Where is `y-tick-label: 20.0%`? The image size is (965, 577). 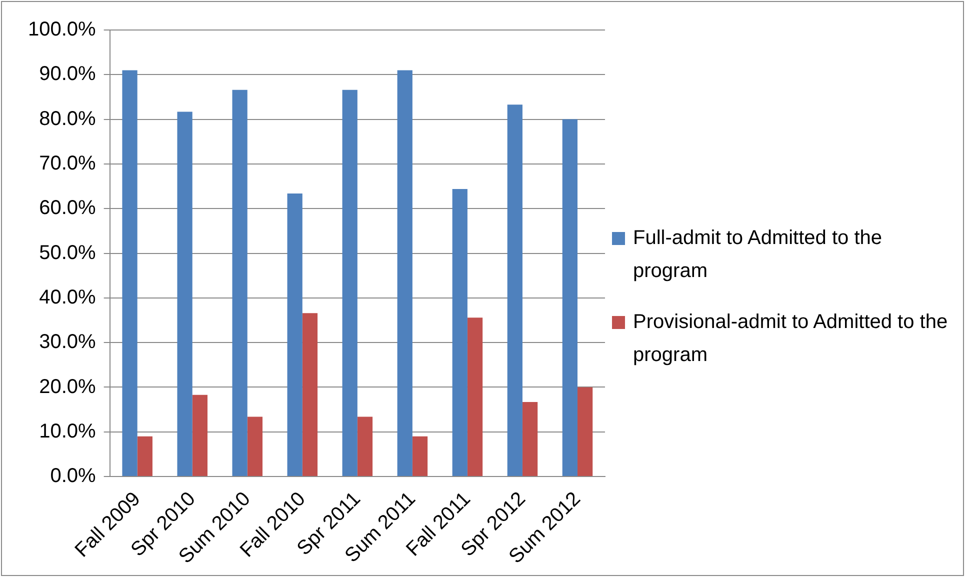
y-tick-label: 20.0% is located at coordinates (67, 387).